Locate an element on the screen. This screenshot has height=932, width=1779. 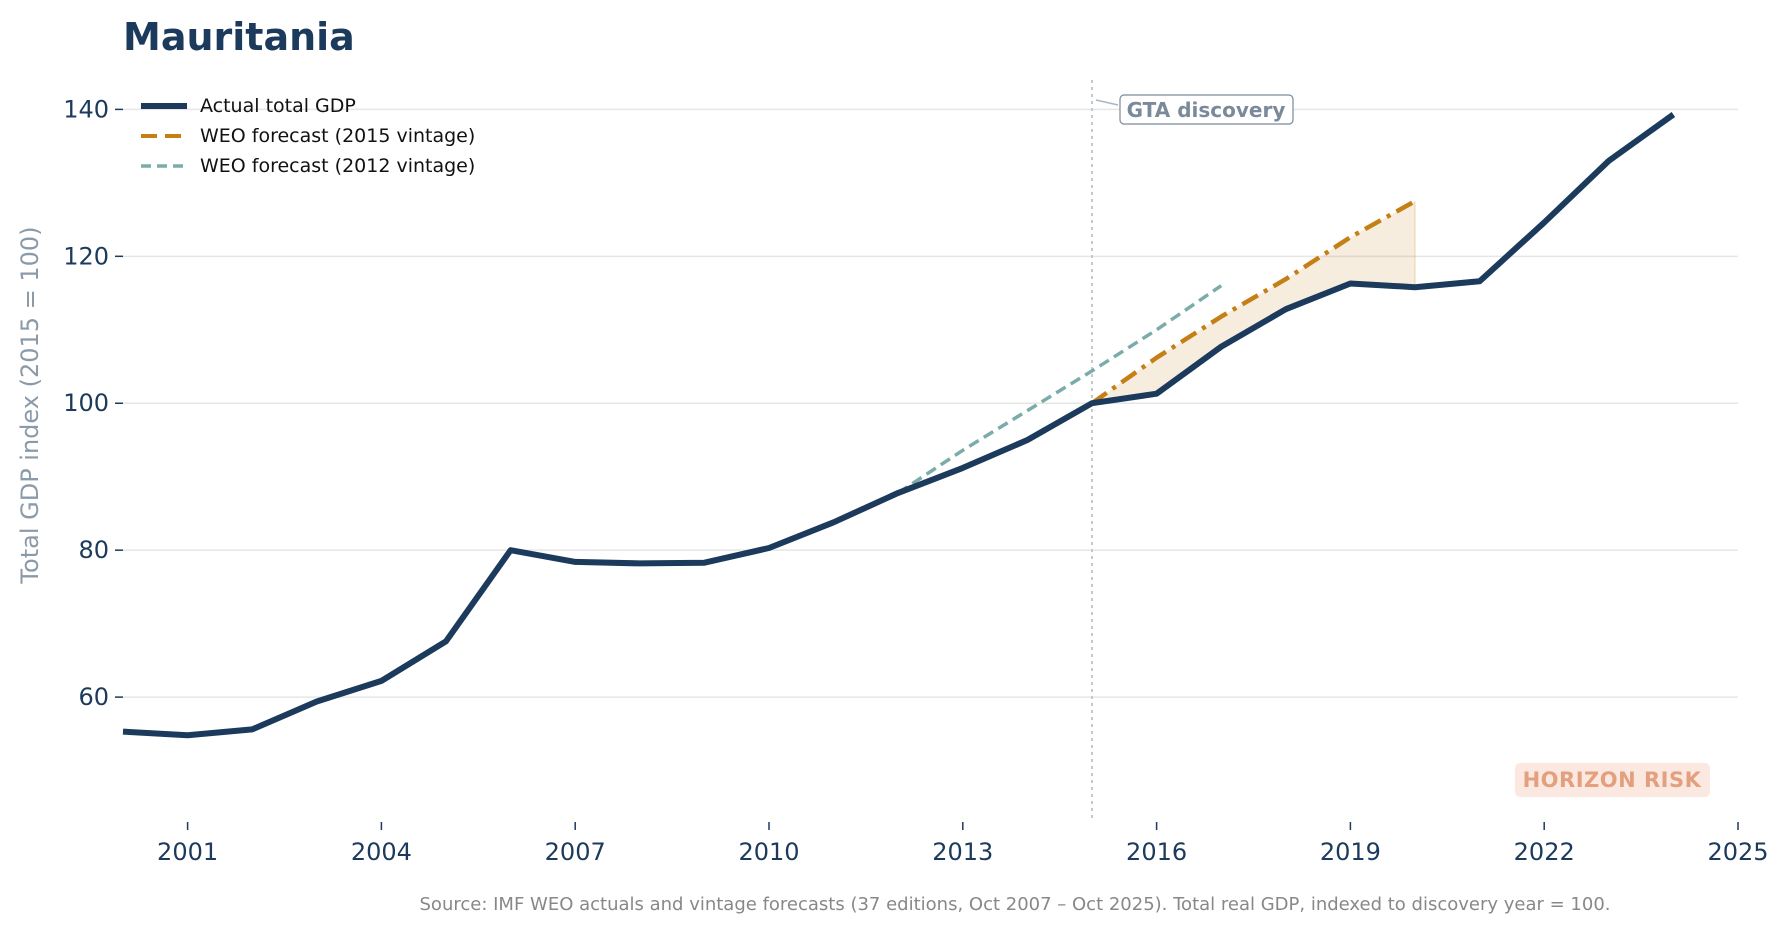
badge-text: HORIZON RISK is located at coordinates (1612, 780).